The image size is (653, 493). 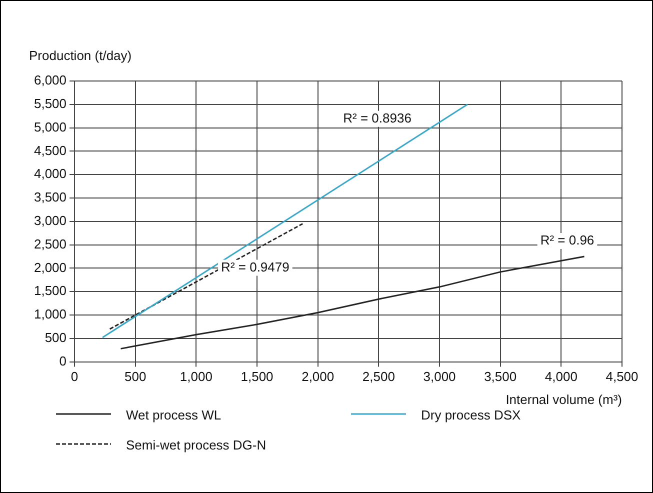 I want to click on y-tick-label: 1,500, so click(x=50, y=290).